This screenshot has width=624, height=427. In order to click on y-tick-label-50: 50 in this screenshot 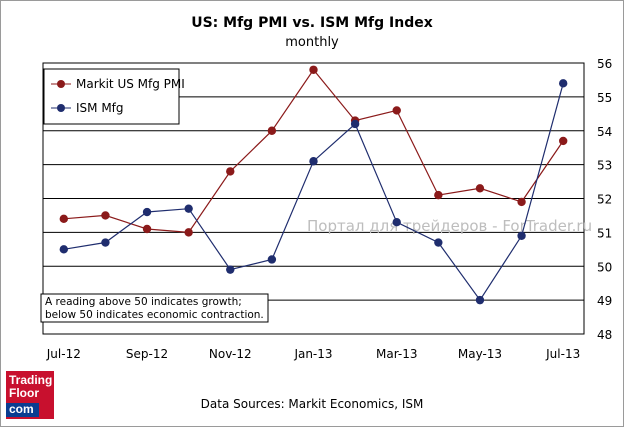, I will do `click(604, 267)`.